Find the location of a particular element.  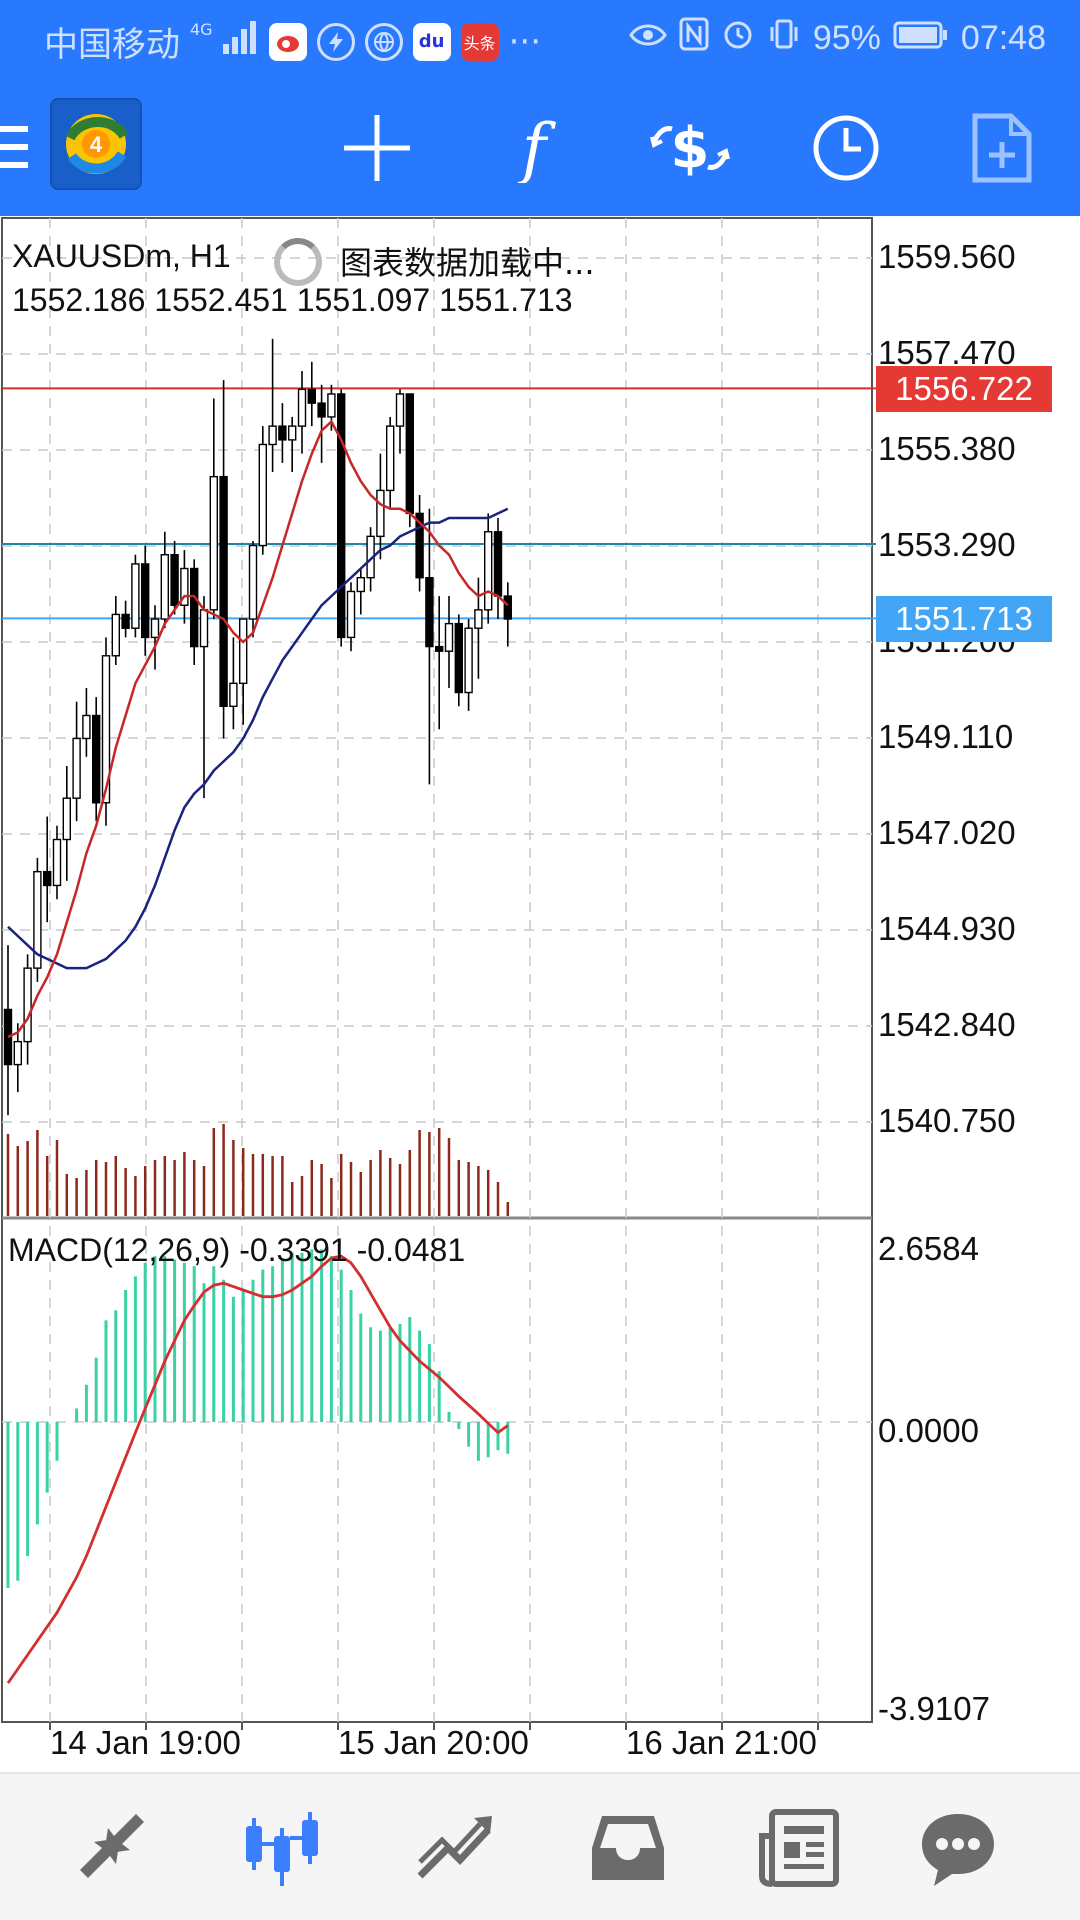

more-notifications: ··· is located at coordinates (525, 41).